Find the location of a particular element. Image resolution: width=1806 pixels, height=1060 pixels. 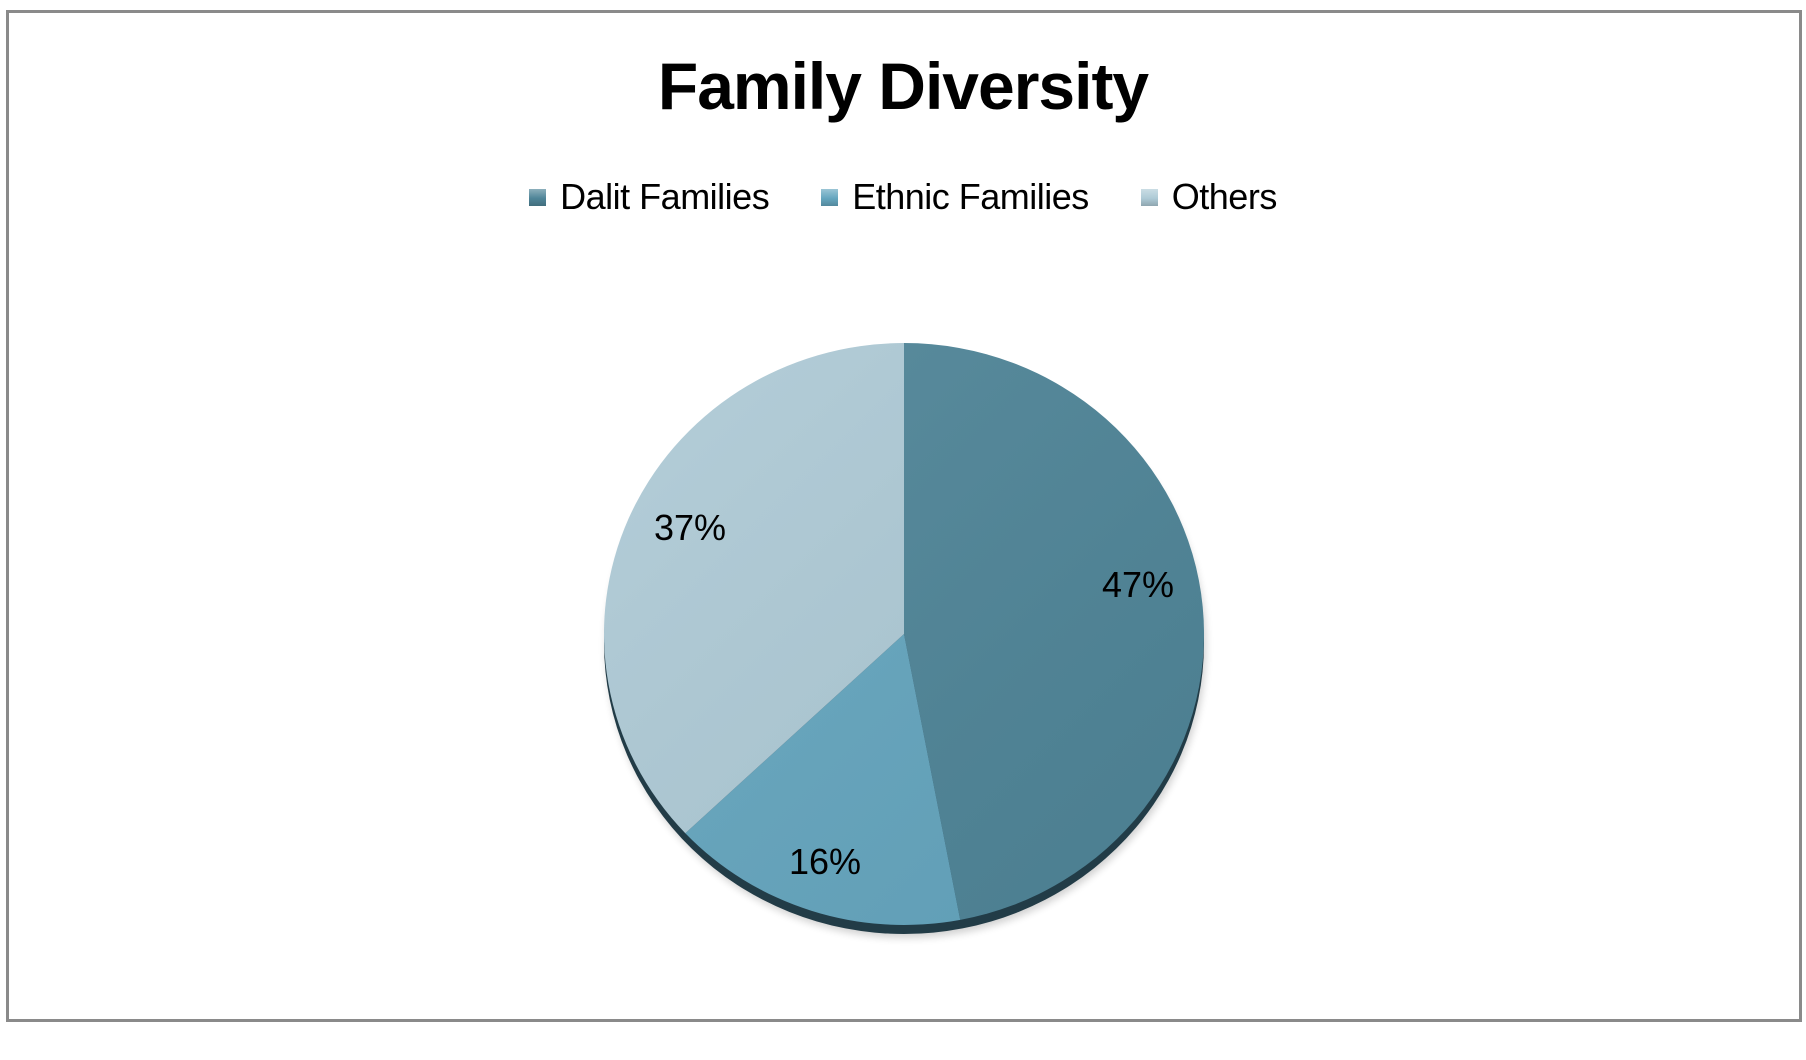

slice-label-others: 37% is located at coordinates (690, 527).